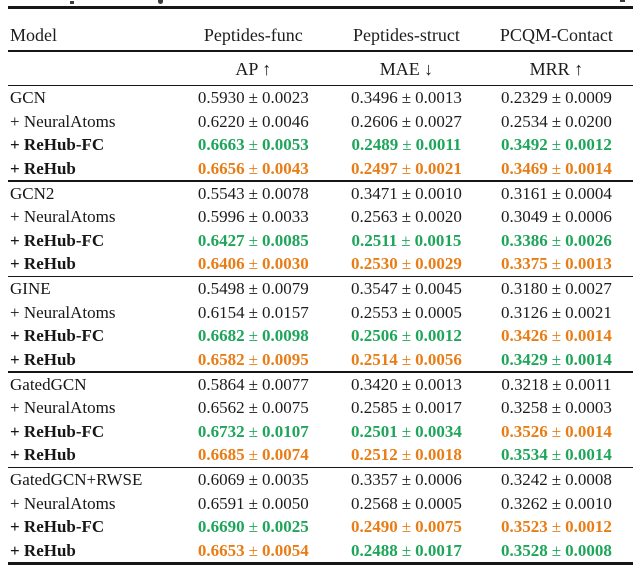  I want to click on metric-cell: 0.2489 ±0.0011, so click(406, 144).